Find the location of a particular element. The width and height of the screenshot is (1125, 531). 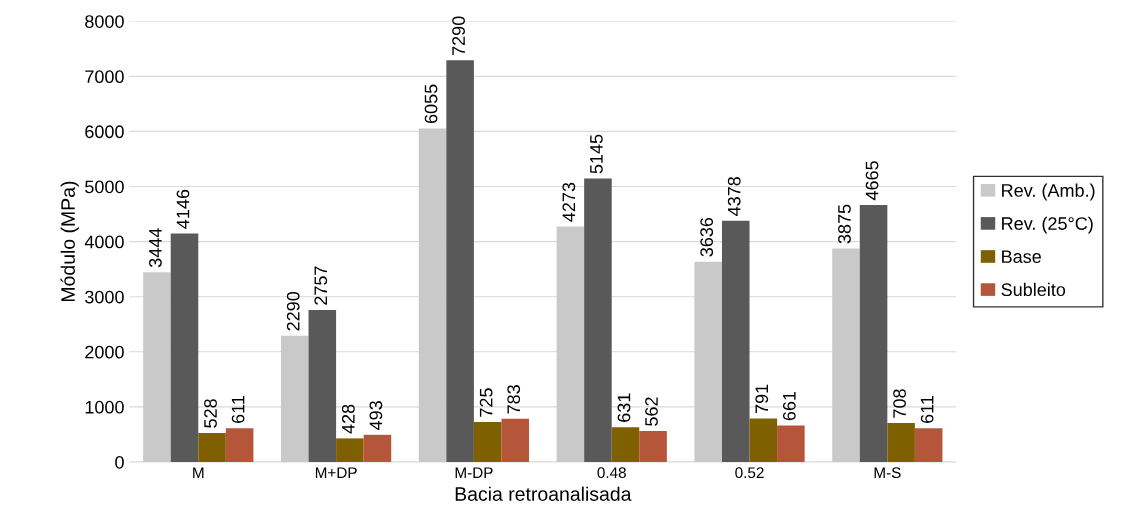

data-label: 2757 is located at coordinates (321, 285).